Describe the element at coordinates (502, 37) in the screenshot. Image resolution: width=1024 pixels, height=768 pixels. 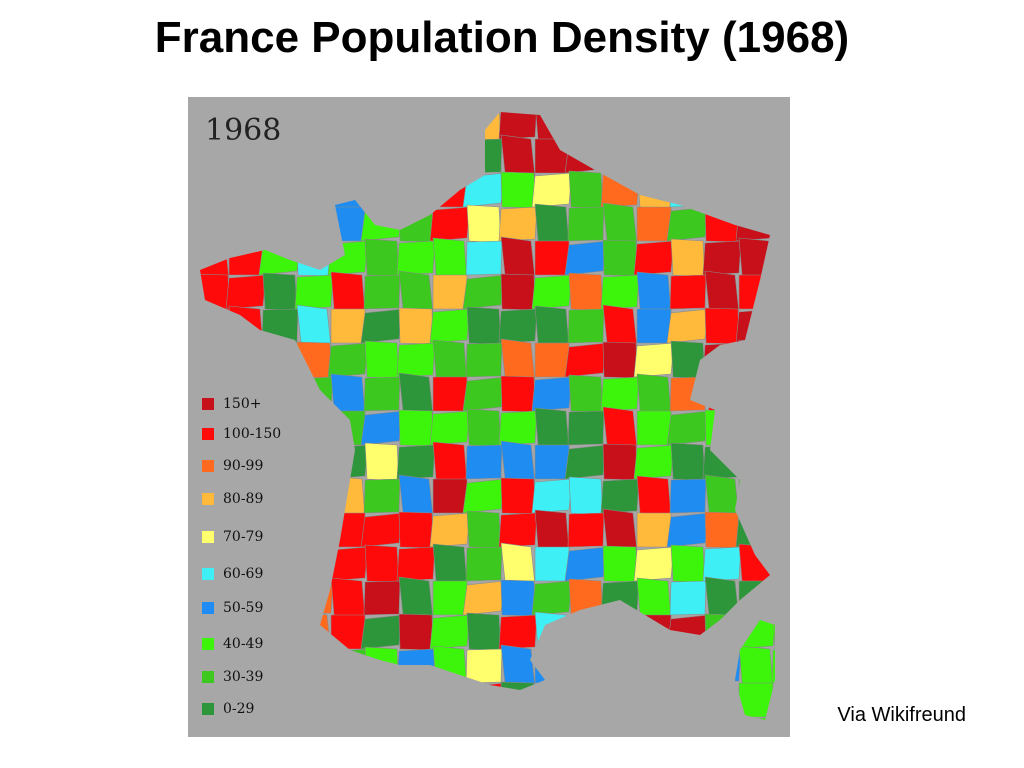
I see `title: France Population Density (1968)` at that location.